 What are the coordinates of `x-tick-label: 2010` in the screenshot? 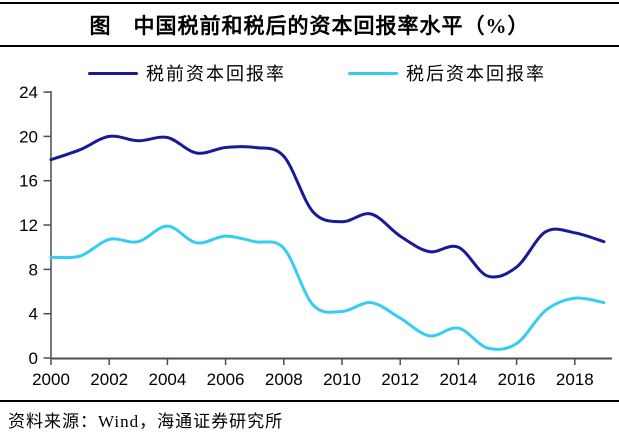 It's located at (342, 379).